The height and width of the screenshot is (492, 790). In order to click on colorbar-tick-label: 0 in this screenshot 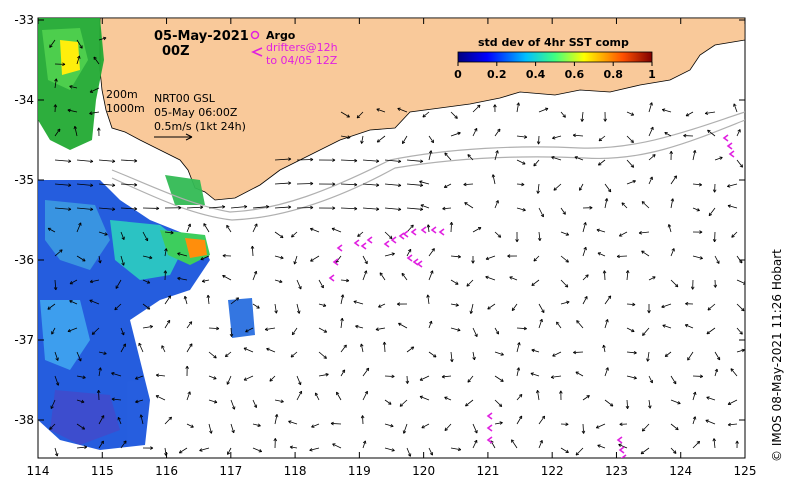, I will do `click(458, 74)`.